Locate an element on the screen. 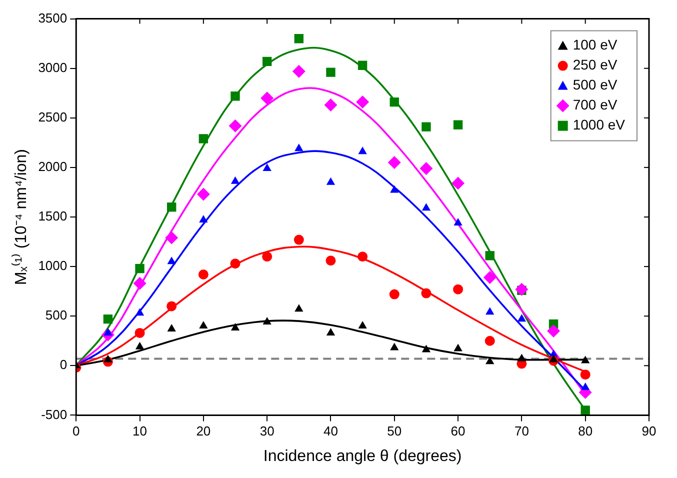  x-axis-title: Incidence angle θ (degrees) is located at coordinates (362, 456).